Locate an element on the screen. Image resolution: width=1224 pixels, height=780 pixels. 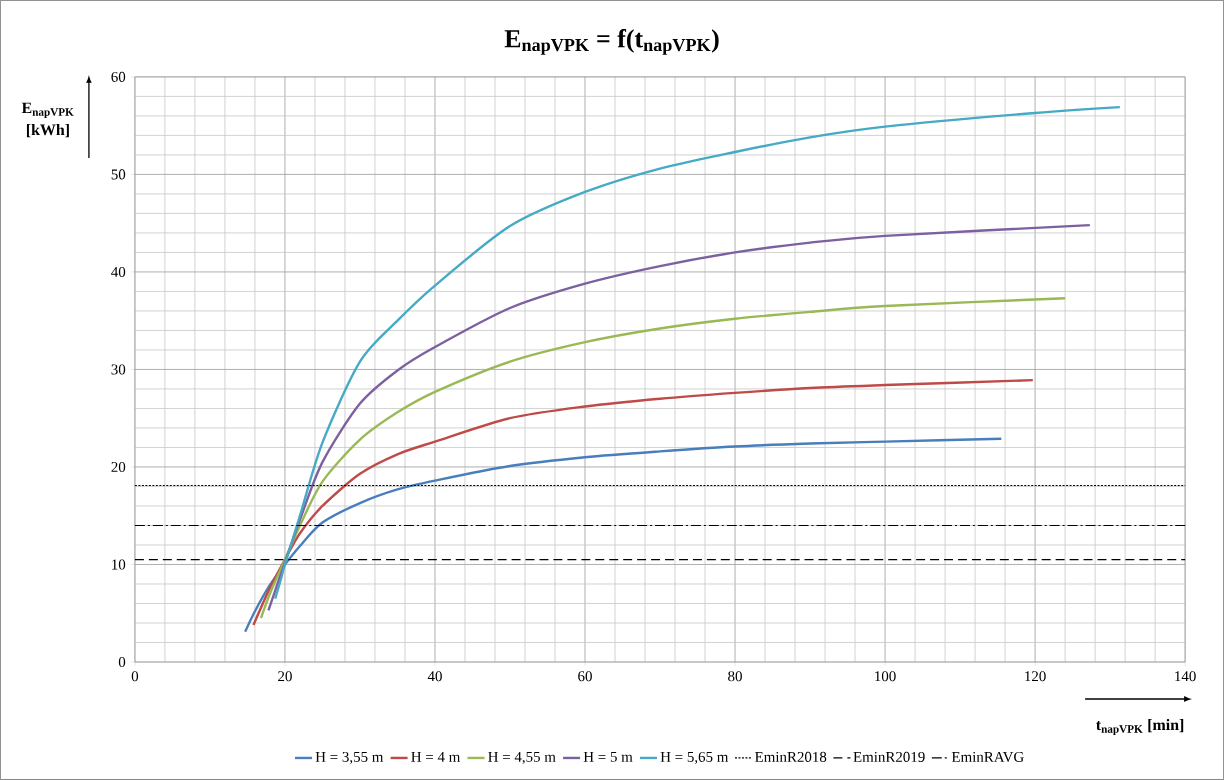
x-tick-label: 20 is located at coordinates (285, 676).